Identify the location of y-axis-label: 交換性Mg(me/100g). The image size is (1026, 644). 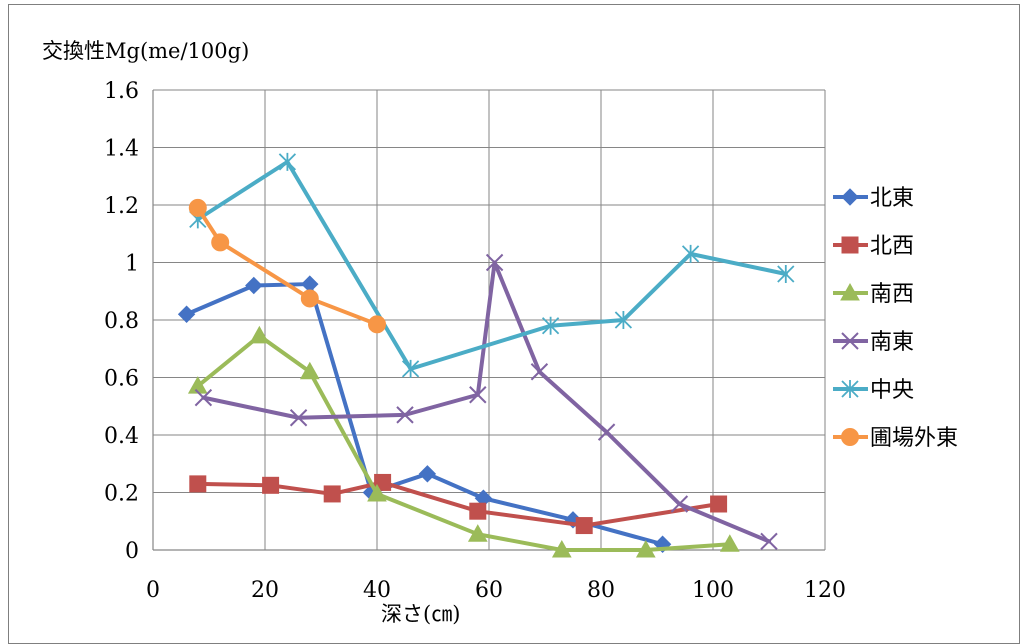
(145, 51).